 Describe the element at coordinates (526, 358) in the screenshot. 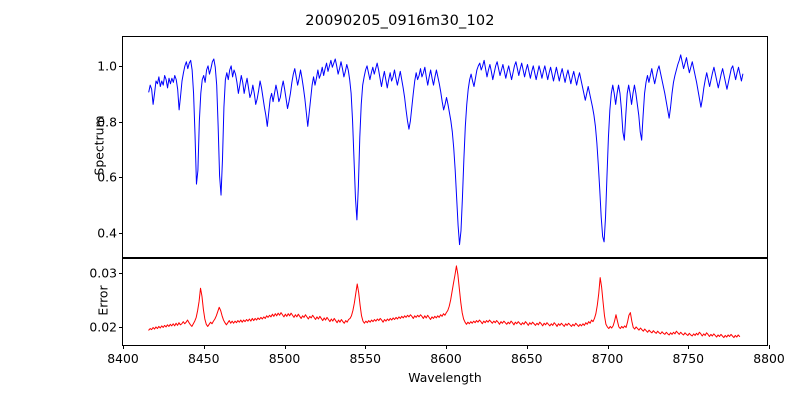

I see `x-tick-label: 8650` at that location.